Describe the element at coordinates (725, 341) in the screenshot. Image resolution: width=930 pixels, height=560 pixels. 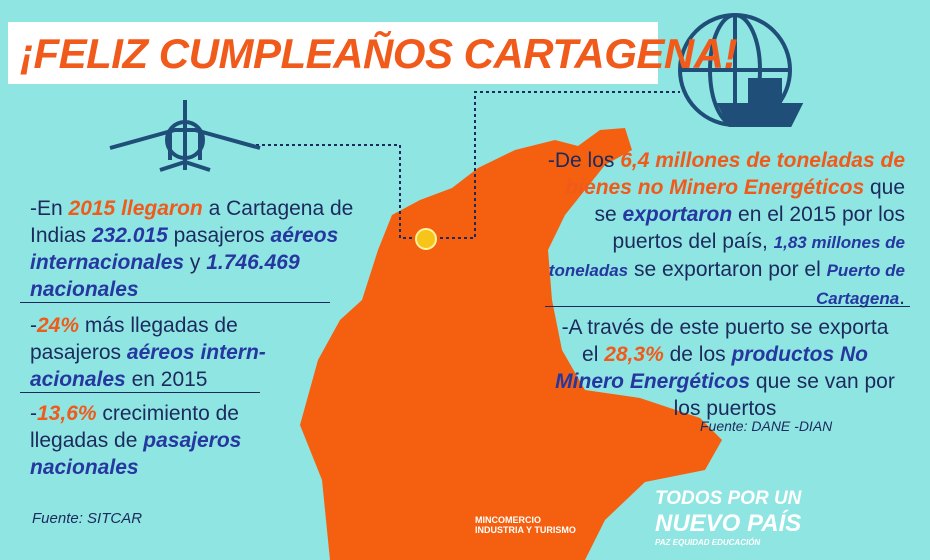
I see `text: -A través de este puerto se exporta el` at that location.